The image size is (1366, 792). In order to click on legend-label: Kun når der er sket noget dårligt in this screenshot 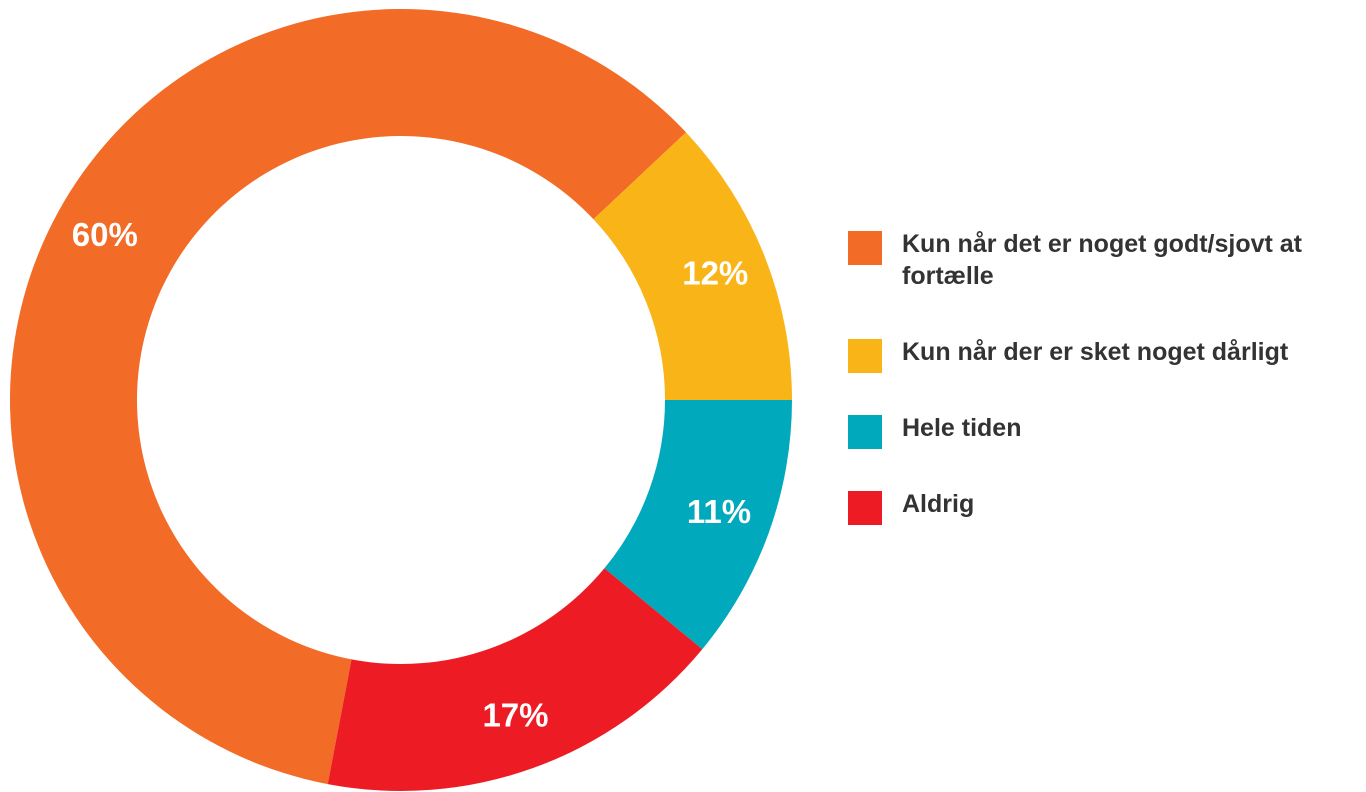, I will do `click(1095, 352)`.